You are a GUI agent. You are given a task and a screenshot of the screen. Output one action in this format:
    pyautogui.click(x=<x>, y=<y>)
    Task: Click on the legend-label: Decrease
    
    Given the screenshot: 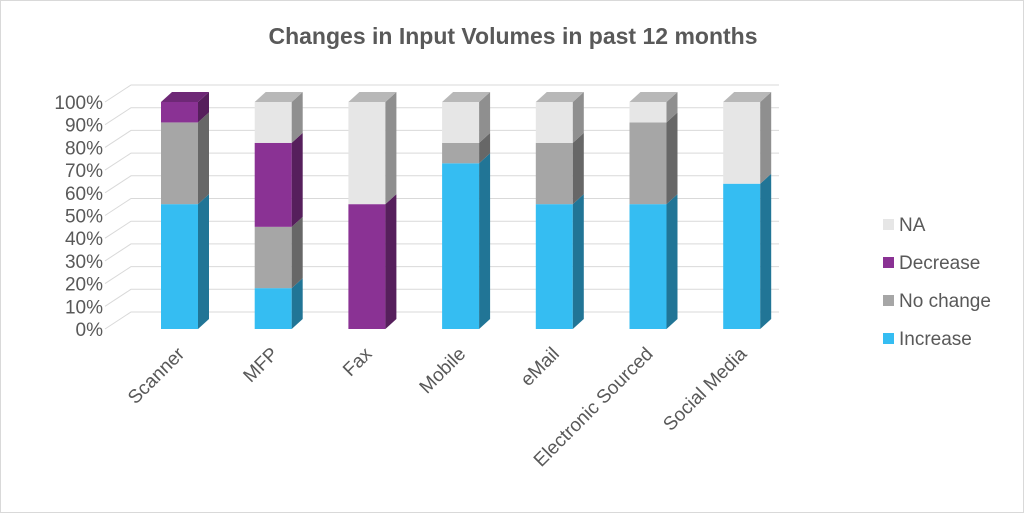 What is the action you would take?
    pyautogui.click(x=939, y=263)
    